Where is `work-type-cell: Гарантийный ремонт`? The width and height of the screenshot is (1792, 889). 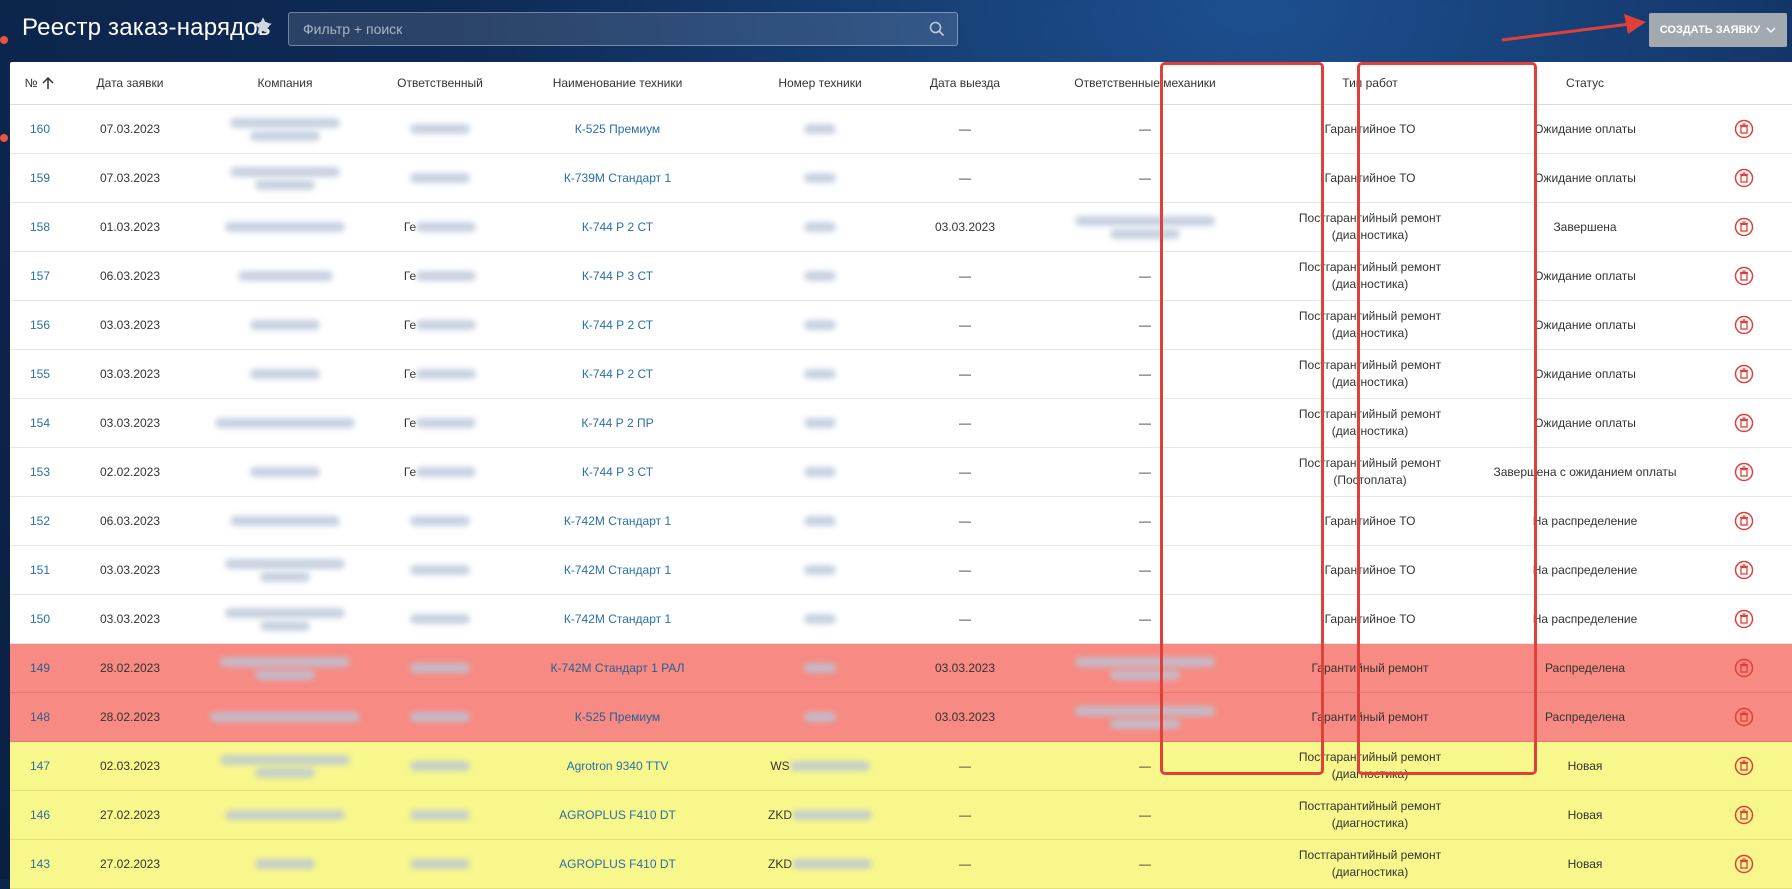
work-type-cell: Гарантийный ремонт is located at coordinates (1370, 717).